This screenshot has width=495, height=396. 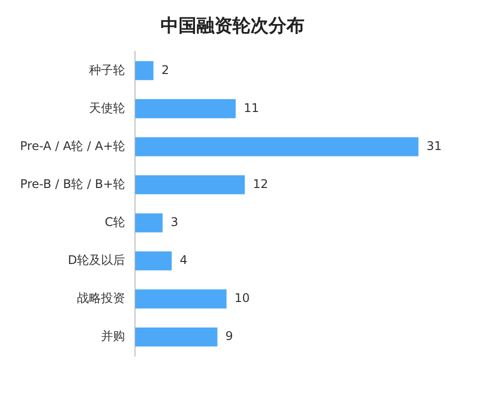 What do you see at coordinates (260, 183) in the screenshot?
I see `data-label: 12` at bounding box center [260, 183].